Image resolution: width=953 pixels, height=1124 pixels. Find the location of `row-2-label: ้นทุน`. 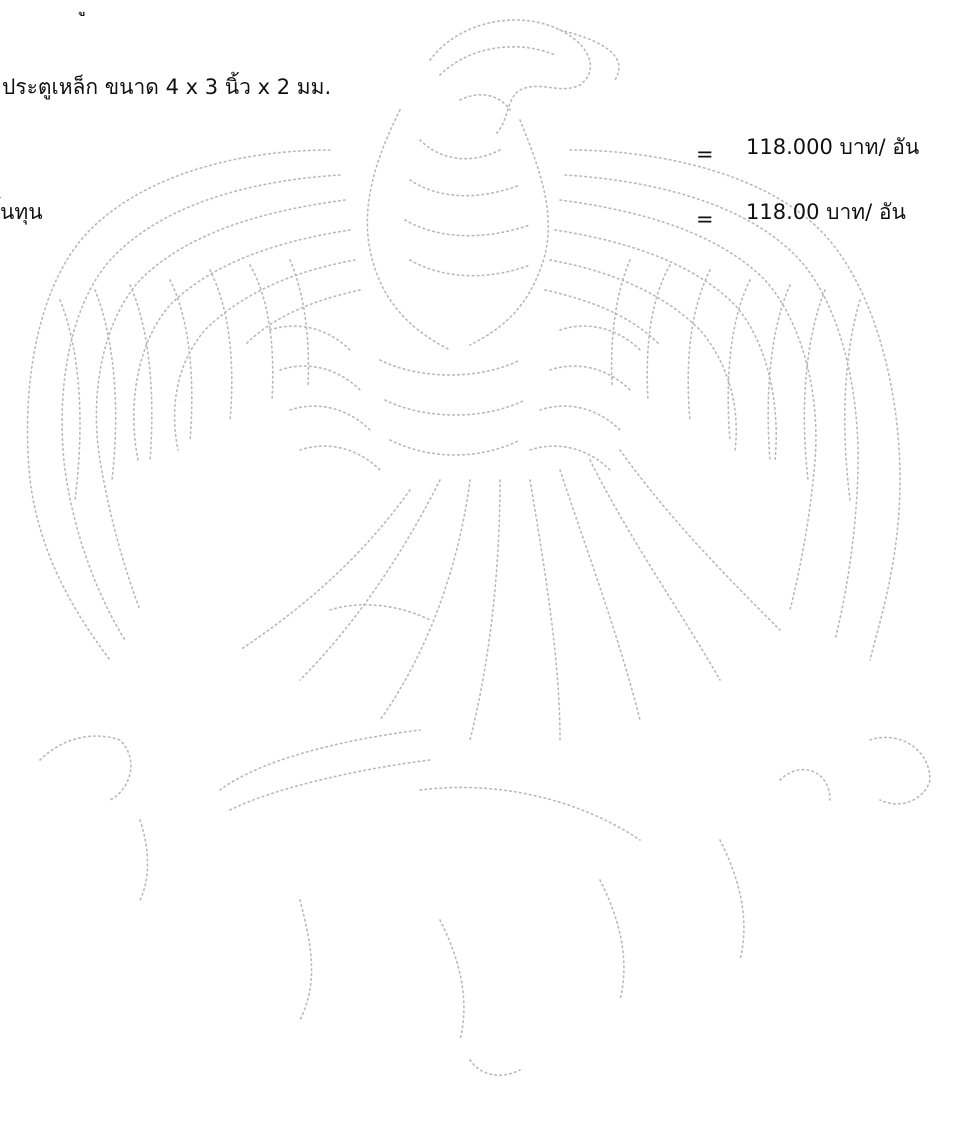

row-2-label: ้นทุน is located at coordinates (21, 212).